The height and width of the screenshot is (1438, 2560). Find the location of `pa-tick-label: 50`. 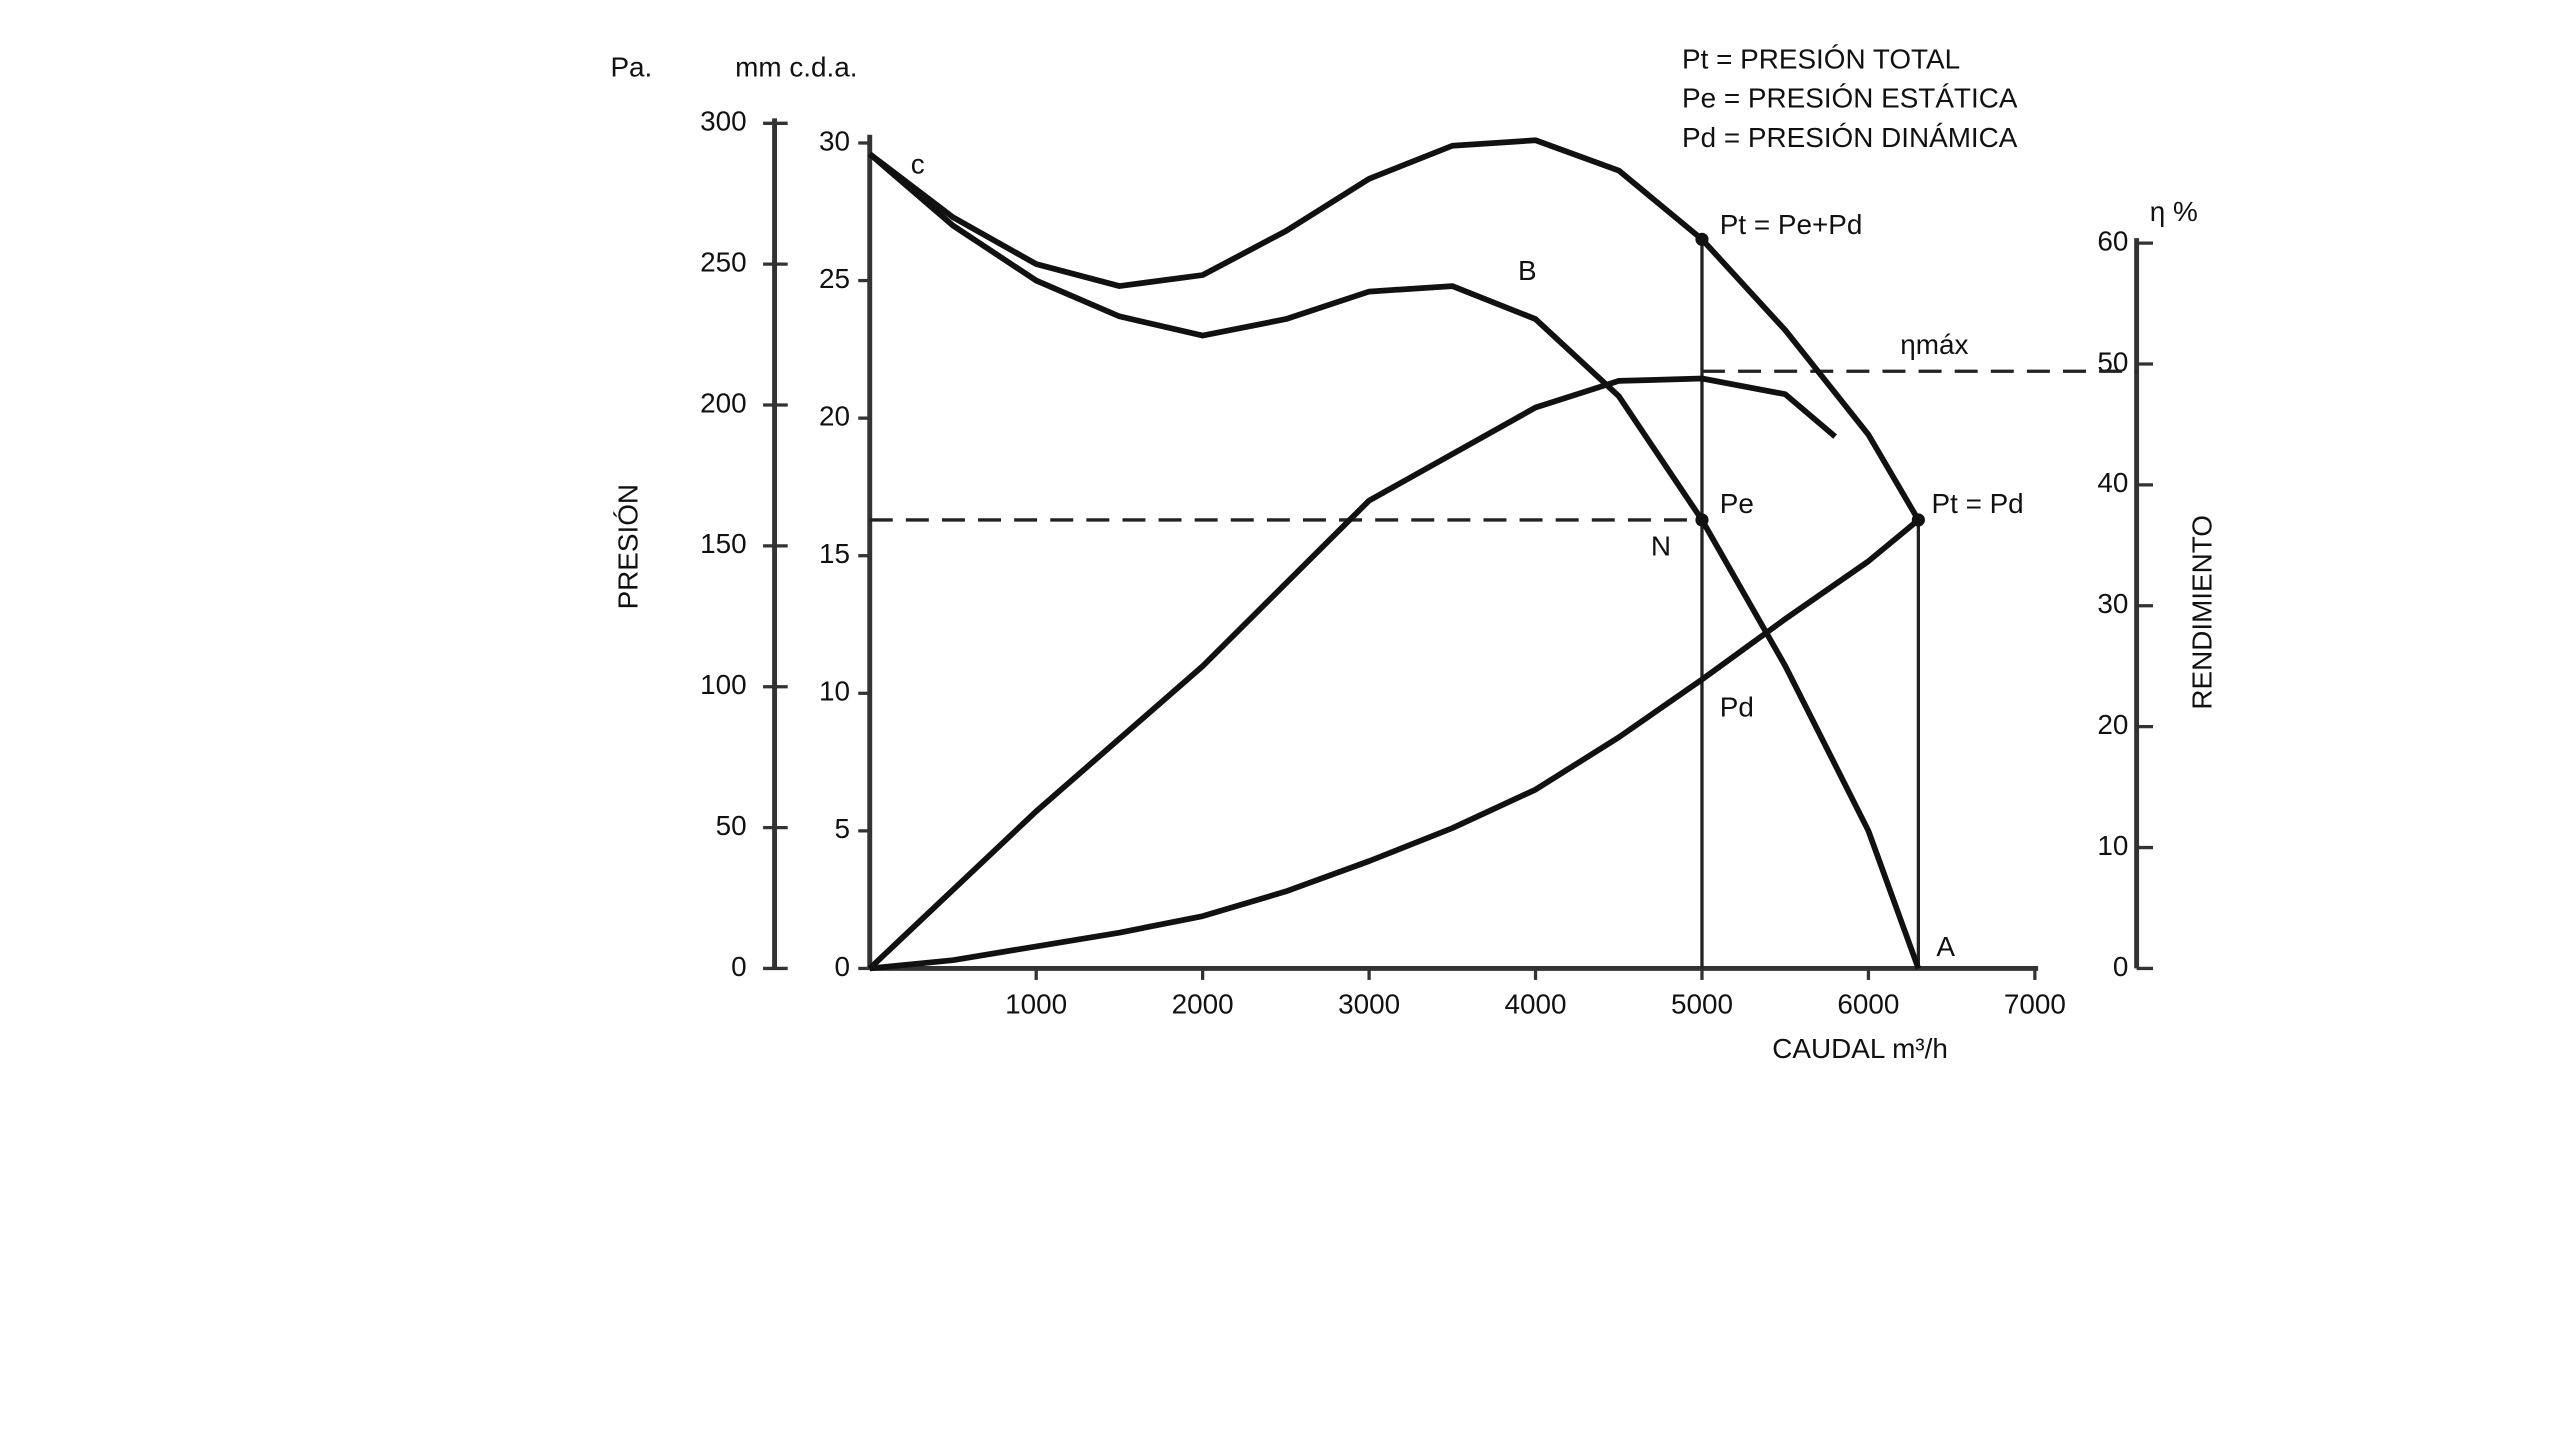

pa-tick-label: 50 is located at coordinates (731, 825).